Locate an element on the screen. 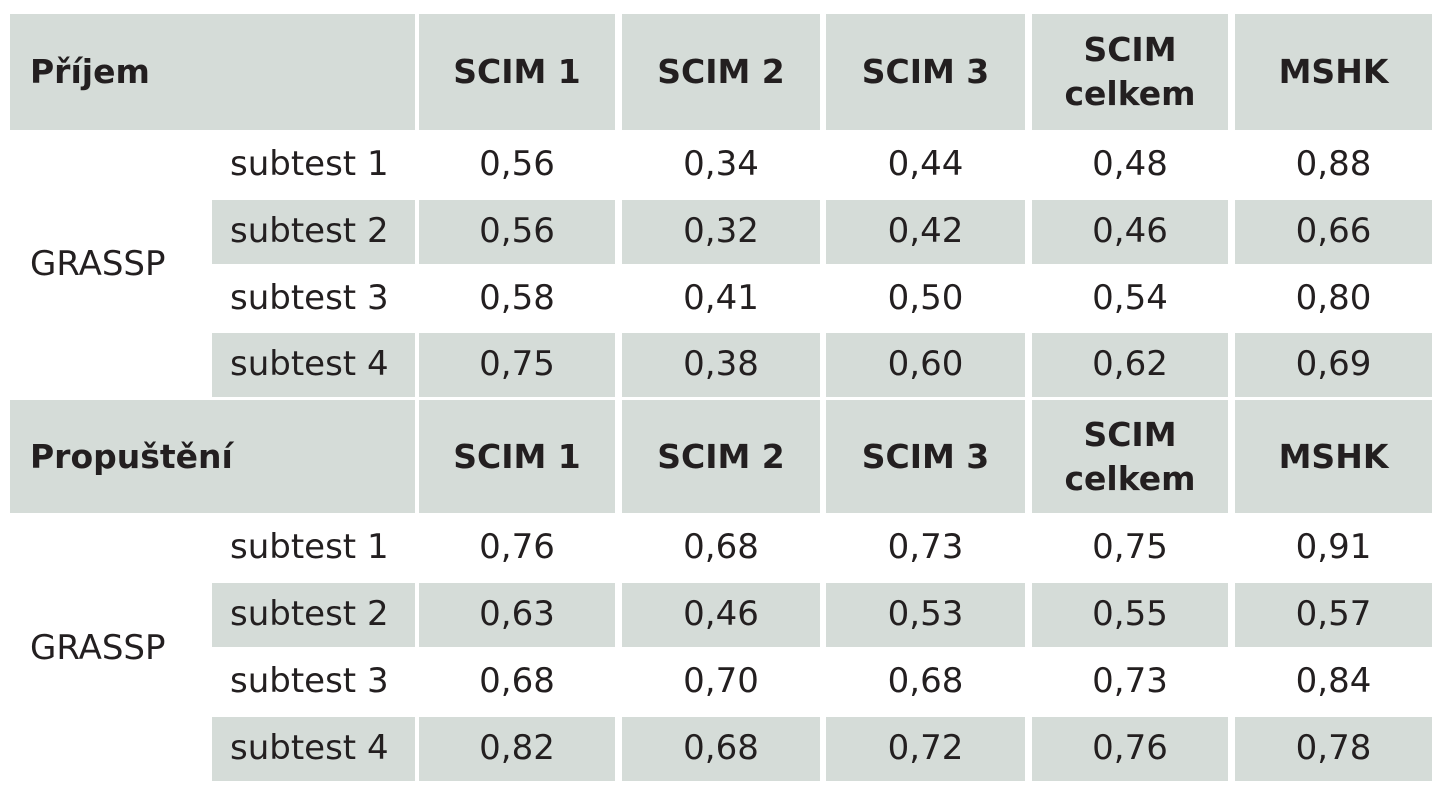 This screenshot has width=1452, height=800. value-cell: 0,53 is located at coordinates (925, 615).